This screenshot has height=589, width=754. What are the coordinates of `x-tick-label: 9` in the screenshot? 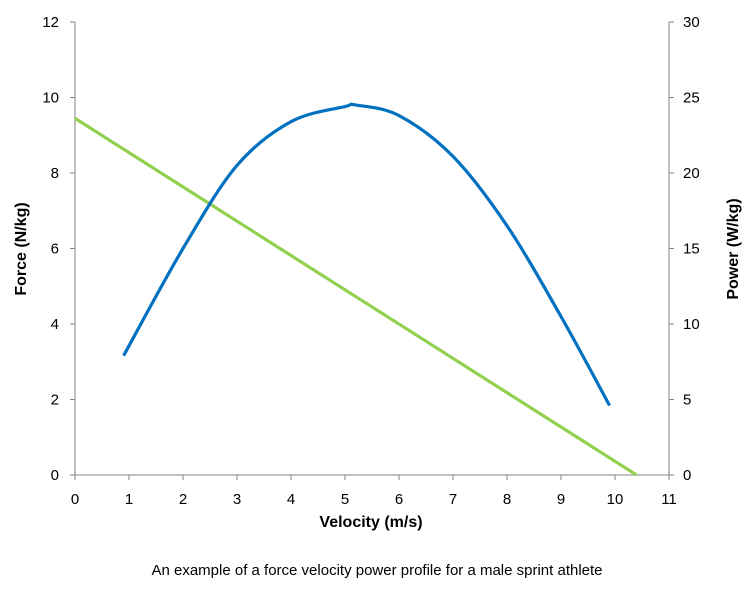 It's located at (561, 499).